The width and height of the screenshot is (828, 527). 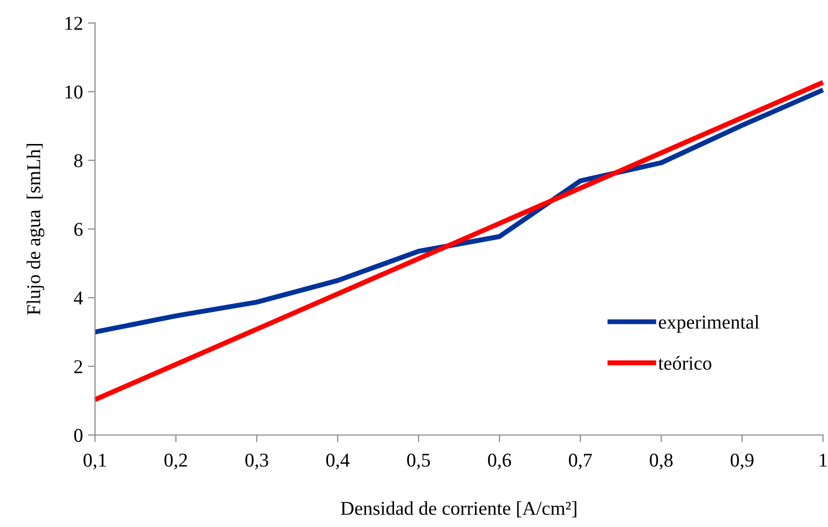 What do you see at coordinates (256, 462) in the screenshot?
I see `x-tick-label: 0,3` at bounding box center [256, 462].